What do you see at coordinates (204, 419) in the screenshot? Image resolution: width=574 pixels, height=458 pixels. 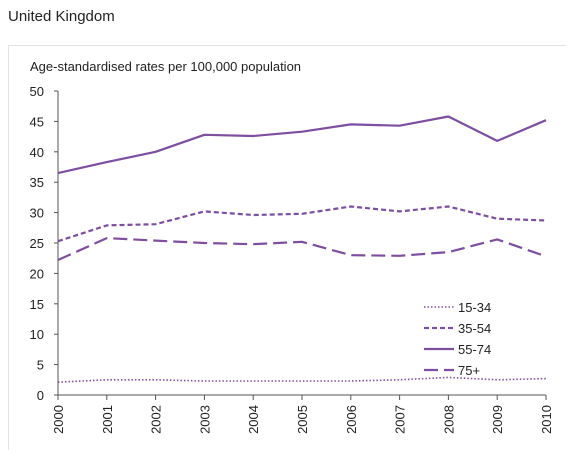 I see `x-tick-label: 2003` at bounding box center [204, 419].